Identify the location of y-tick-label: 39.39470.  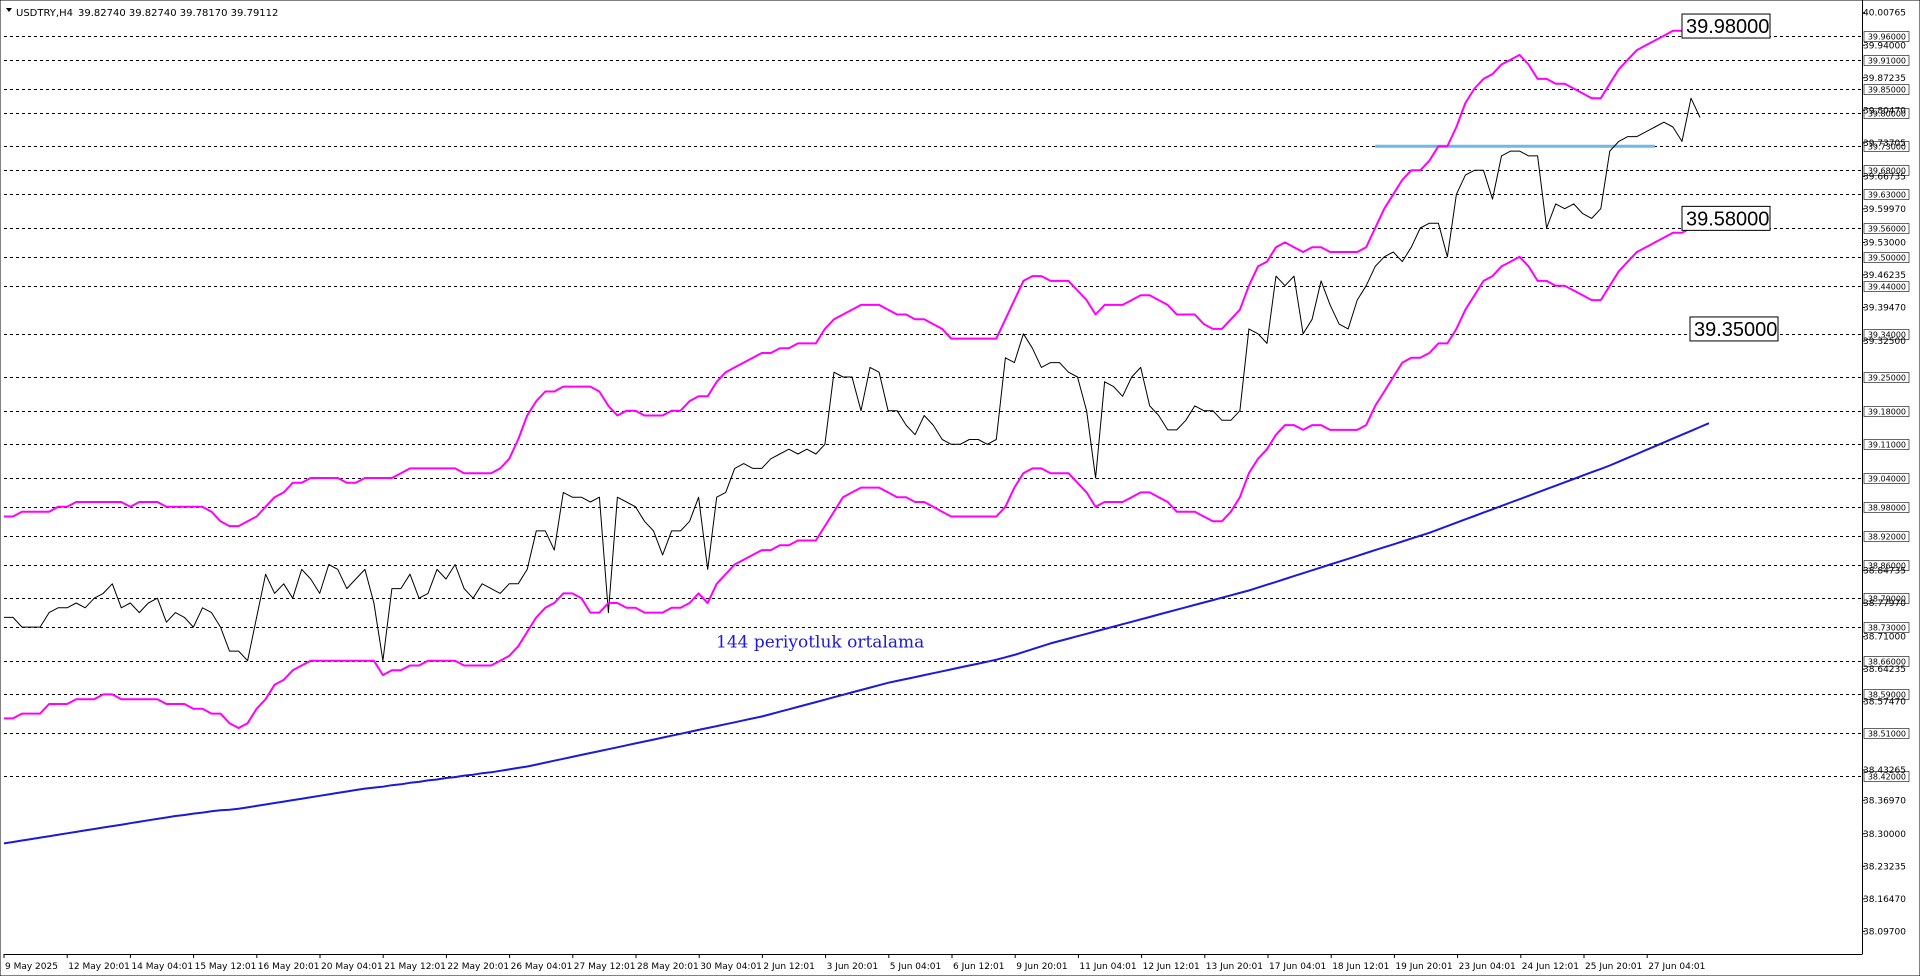
(1884, 308).